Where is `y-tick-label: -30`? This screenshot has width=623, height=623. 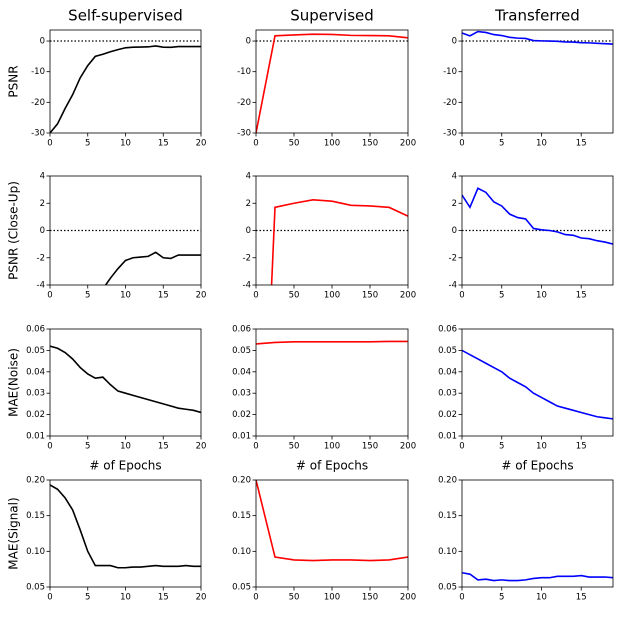 y-tick-label: -30 is located at coordinates (450, 134).